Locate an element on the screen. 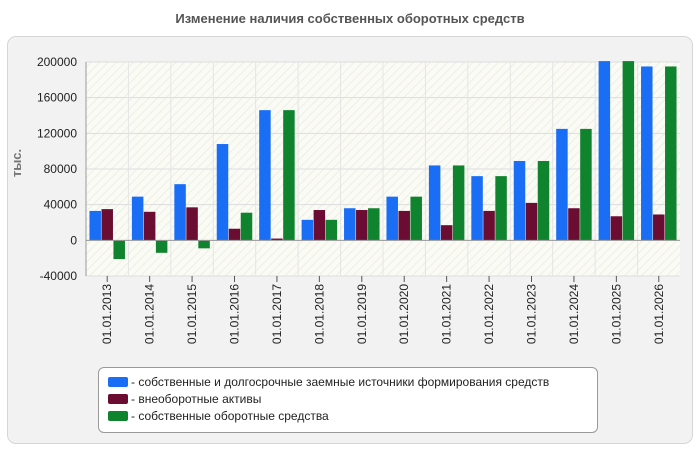 This screenshot has width=700, height=450. y-tick-label: 80000 is located at coordinates (61, 169).